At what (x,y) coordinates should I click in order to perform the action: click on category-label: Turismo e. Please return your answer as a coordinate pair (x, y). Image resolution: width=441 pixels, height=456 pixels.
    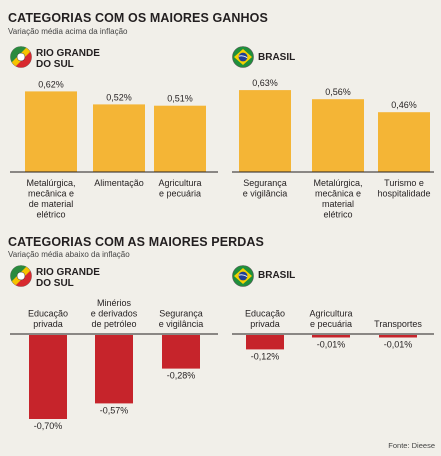
    Looking at the image, I should click on (404, 183).